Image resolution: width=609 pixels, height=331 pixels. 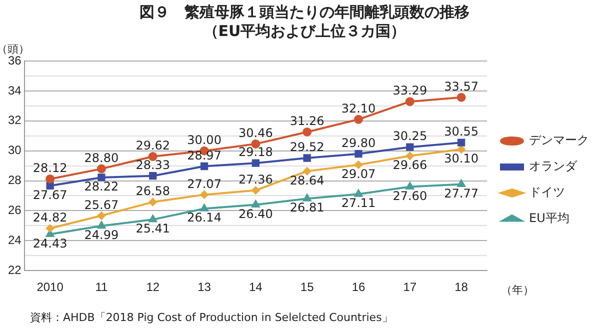 I want to click on data-label: 30.00, so click(x=204, y=139).